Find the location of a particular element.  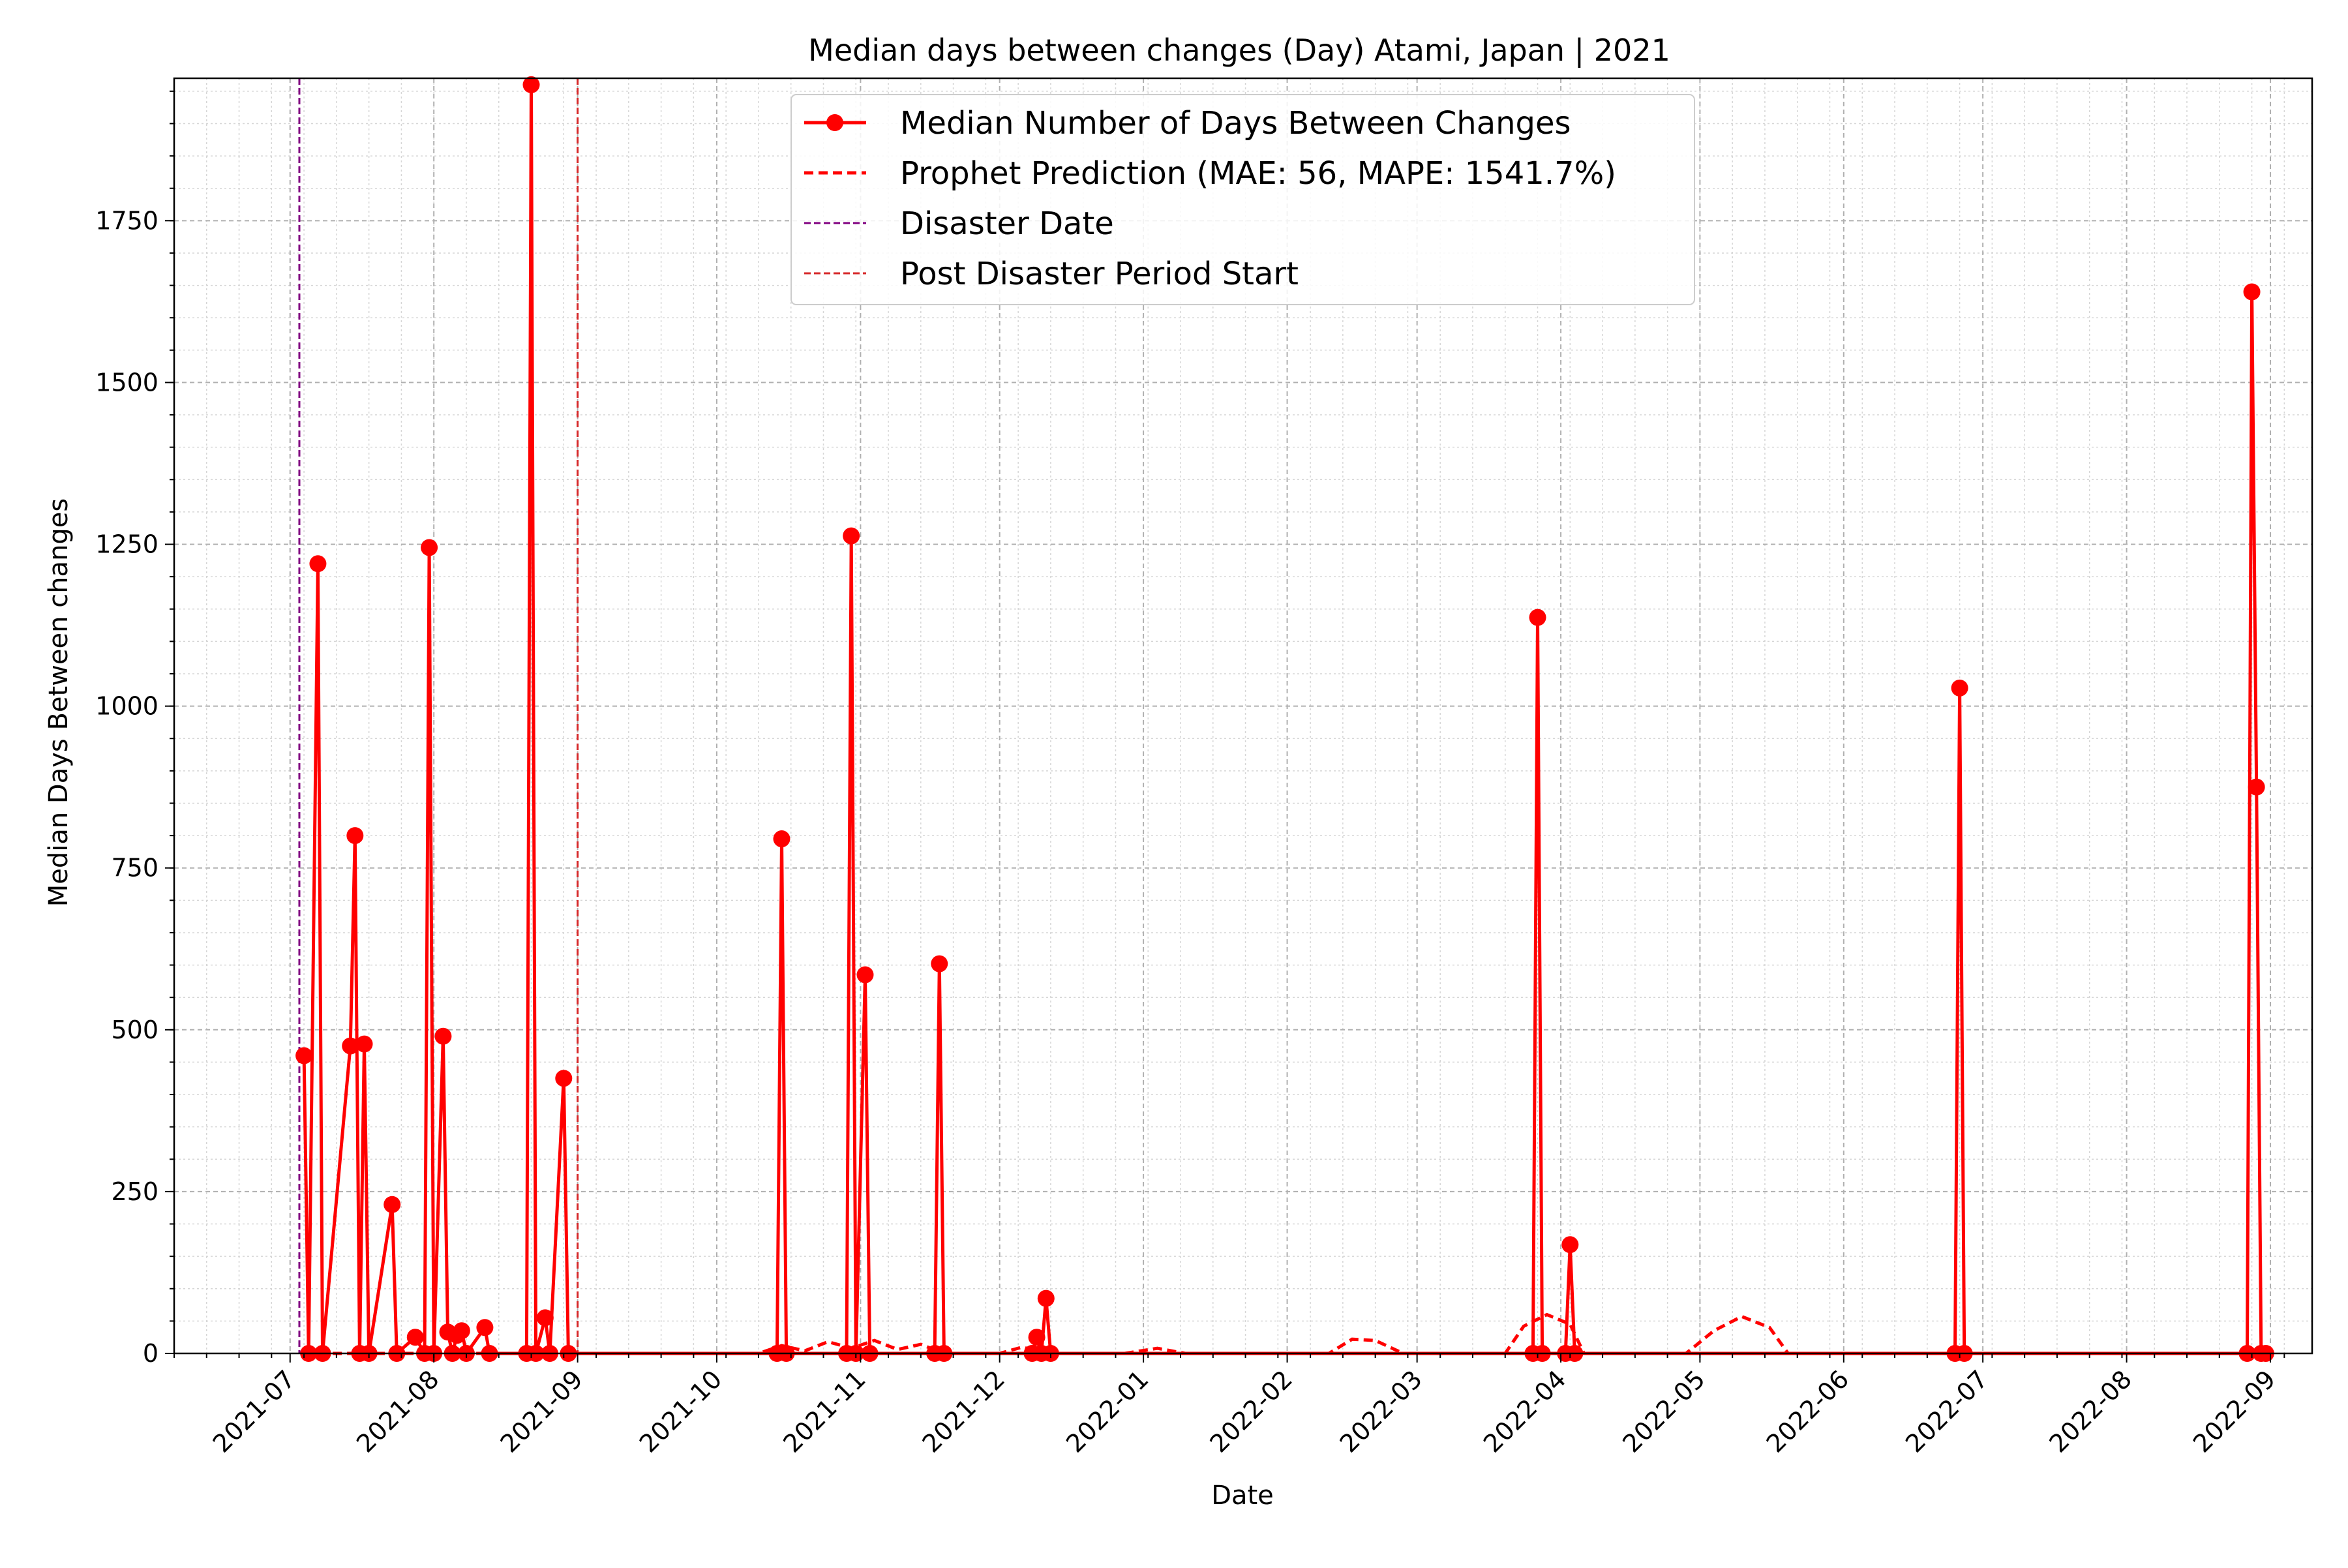

legend-label-2: Disaster Date is located at coordinates (1007, 223).